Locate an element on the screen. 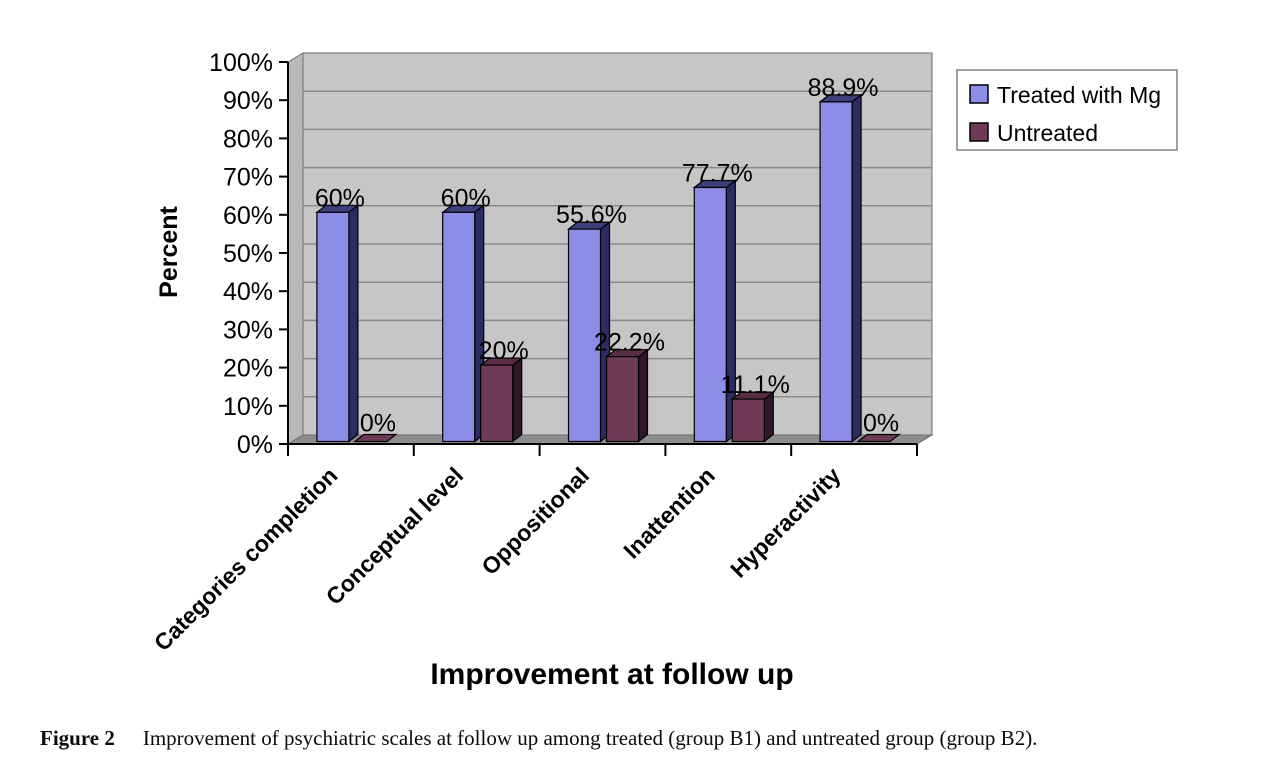 Image resolution: width=1280 pixels, height=771 pixels. legend-label-untreated: Untreated is located at coordinates (1047, 133).